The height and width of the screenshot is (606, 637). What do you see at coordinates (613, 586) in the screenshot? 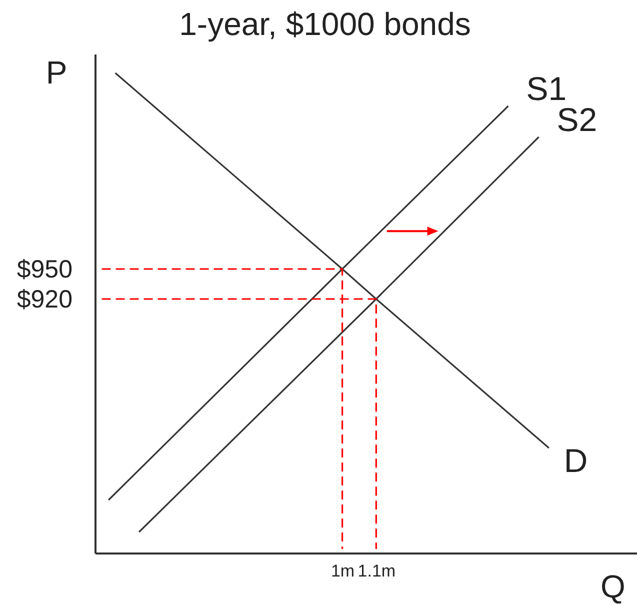
I see `x-axis-title: Q` at bounding box center [613, 586].